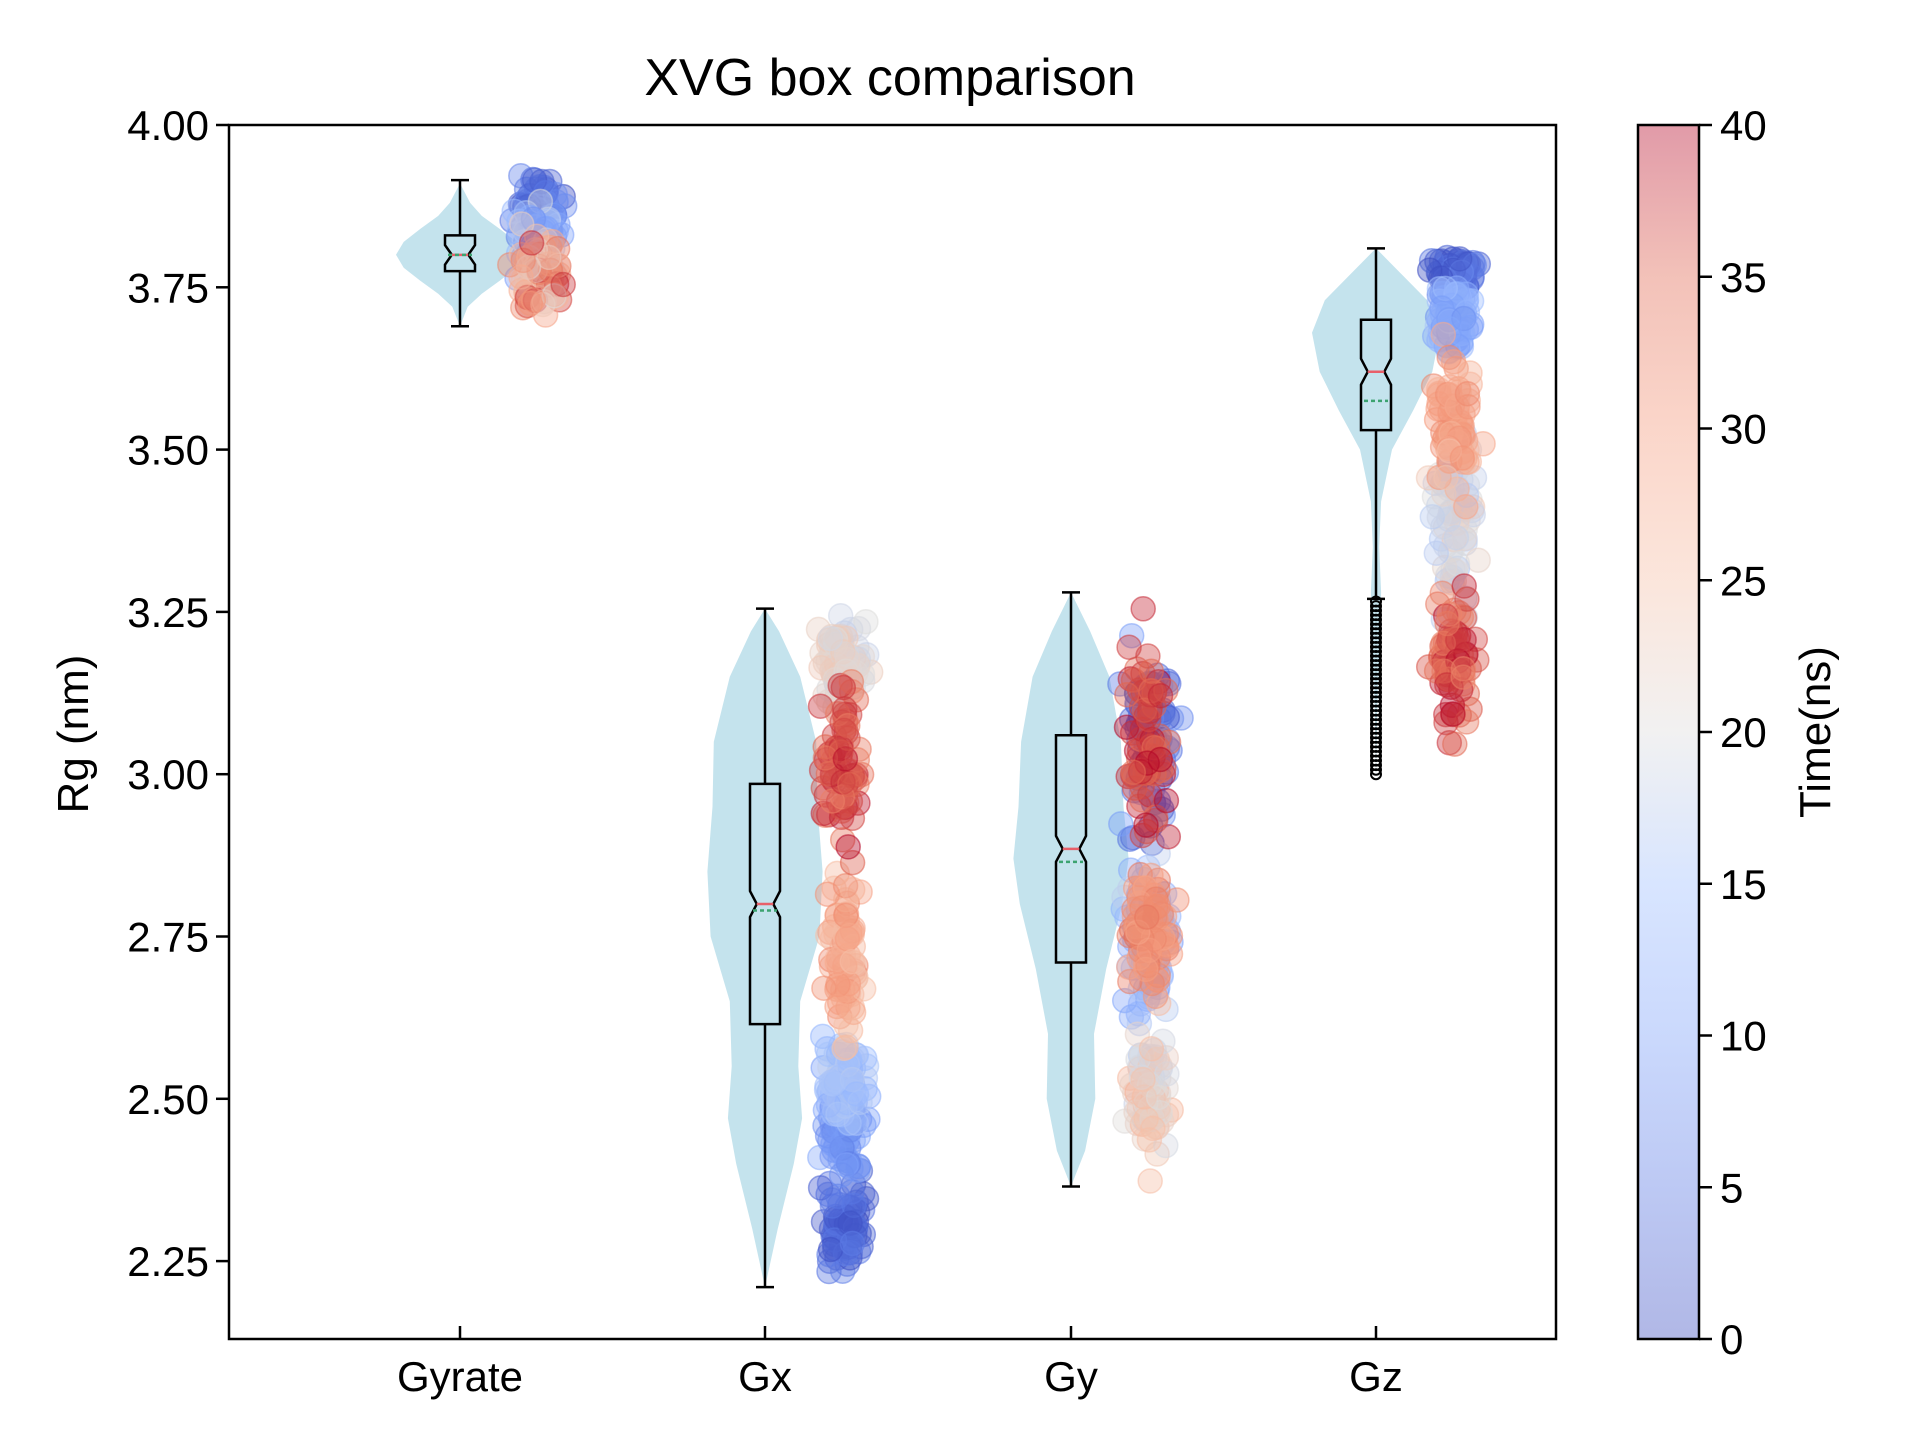 The image size is (1920, 1440). I want to click on box-gz, so click(1376, 375).